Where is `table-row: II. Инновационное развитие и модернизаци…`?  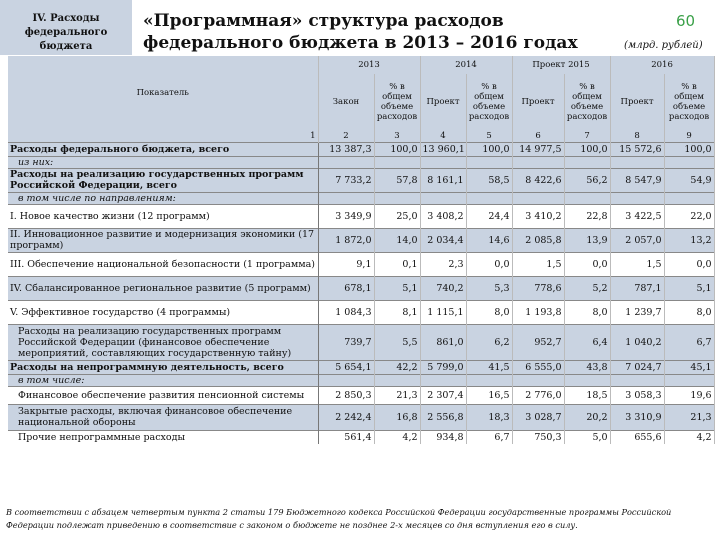
table-row: II. Инновационное развитие и модернизаци… is located at coordinates (361, 239).